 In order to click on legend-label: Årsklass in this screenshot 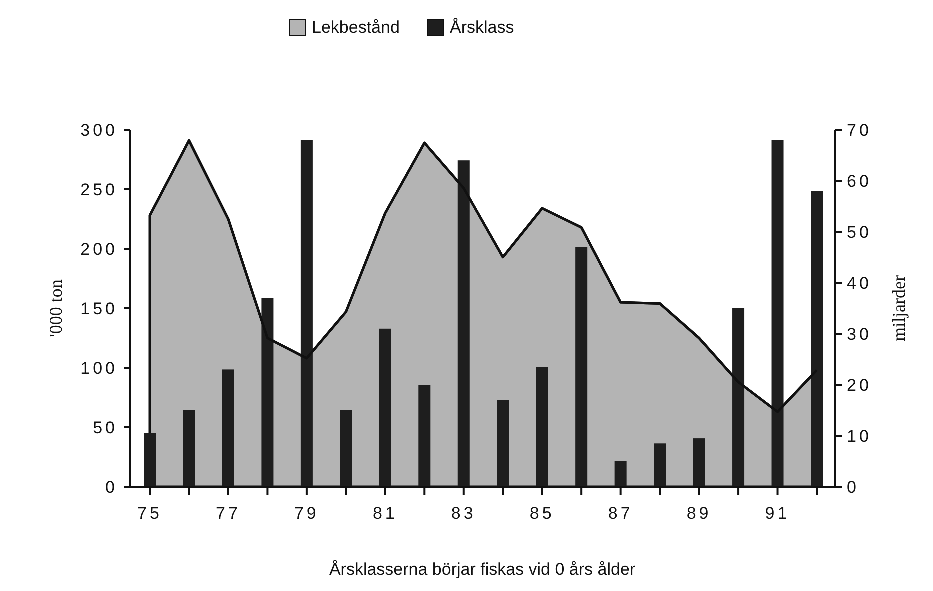, I will do `click(482, 27)`.